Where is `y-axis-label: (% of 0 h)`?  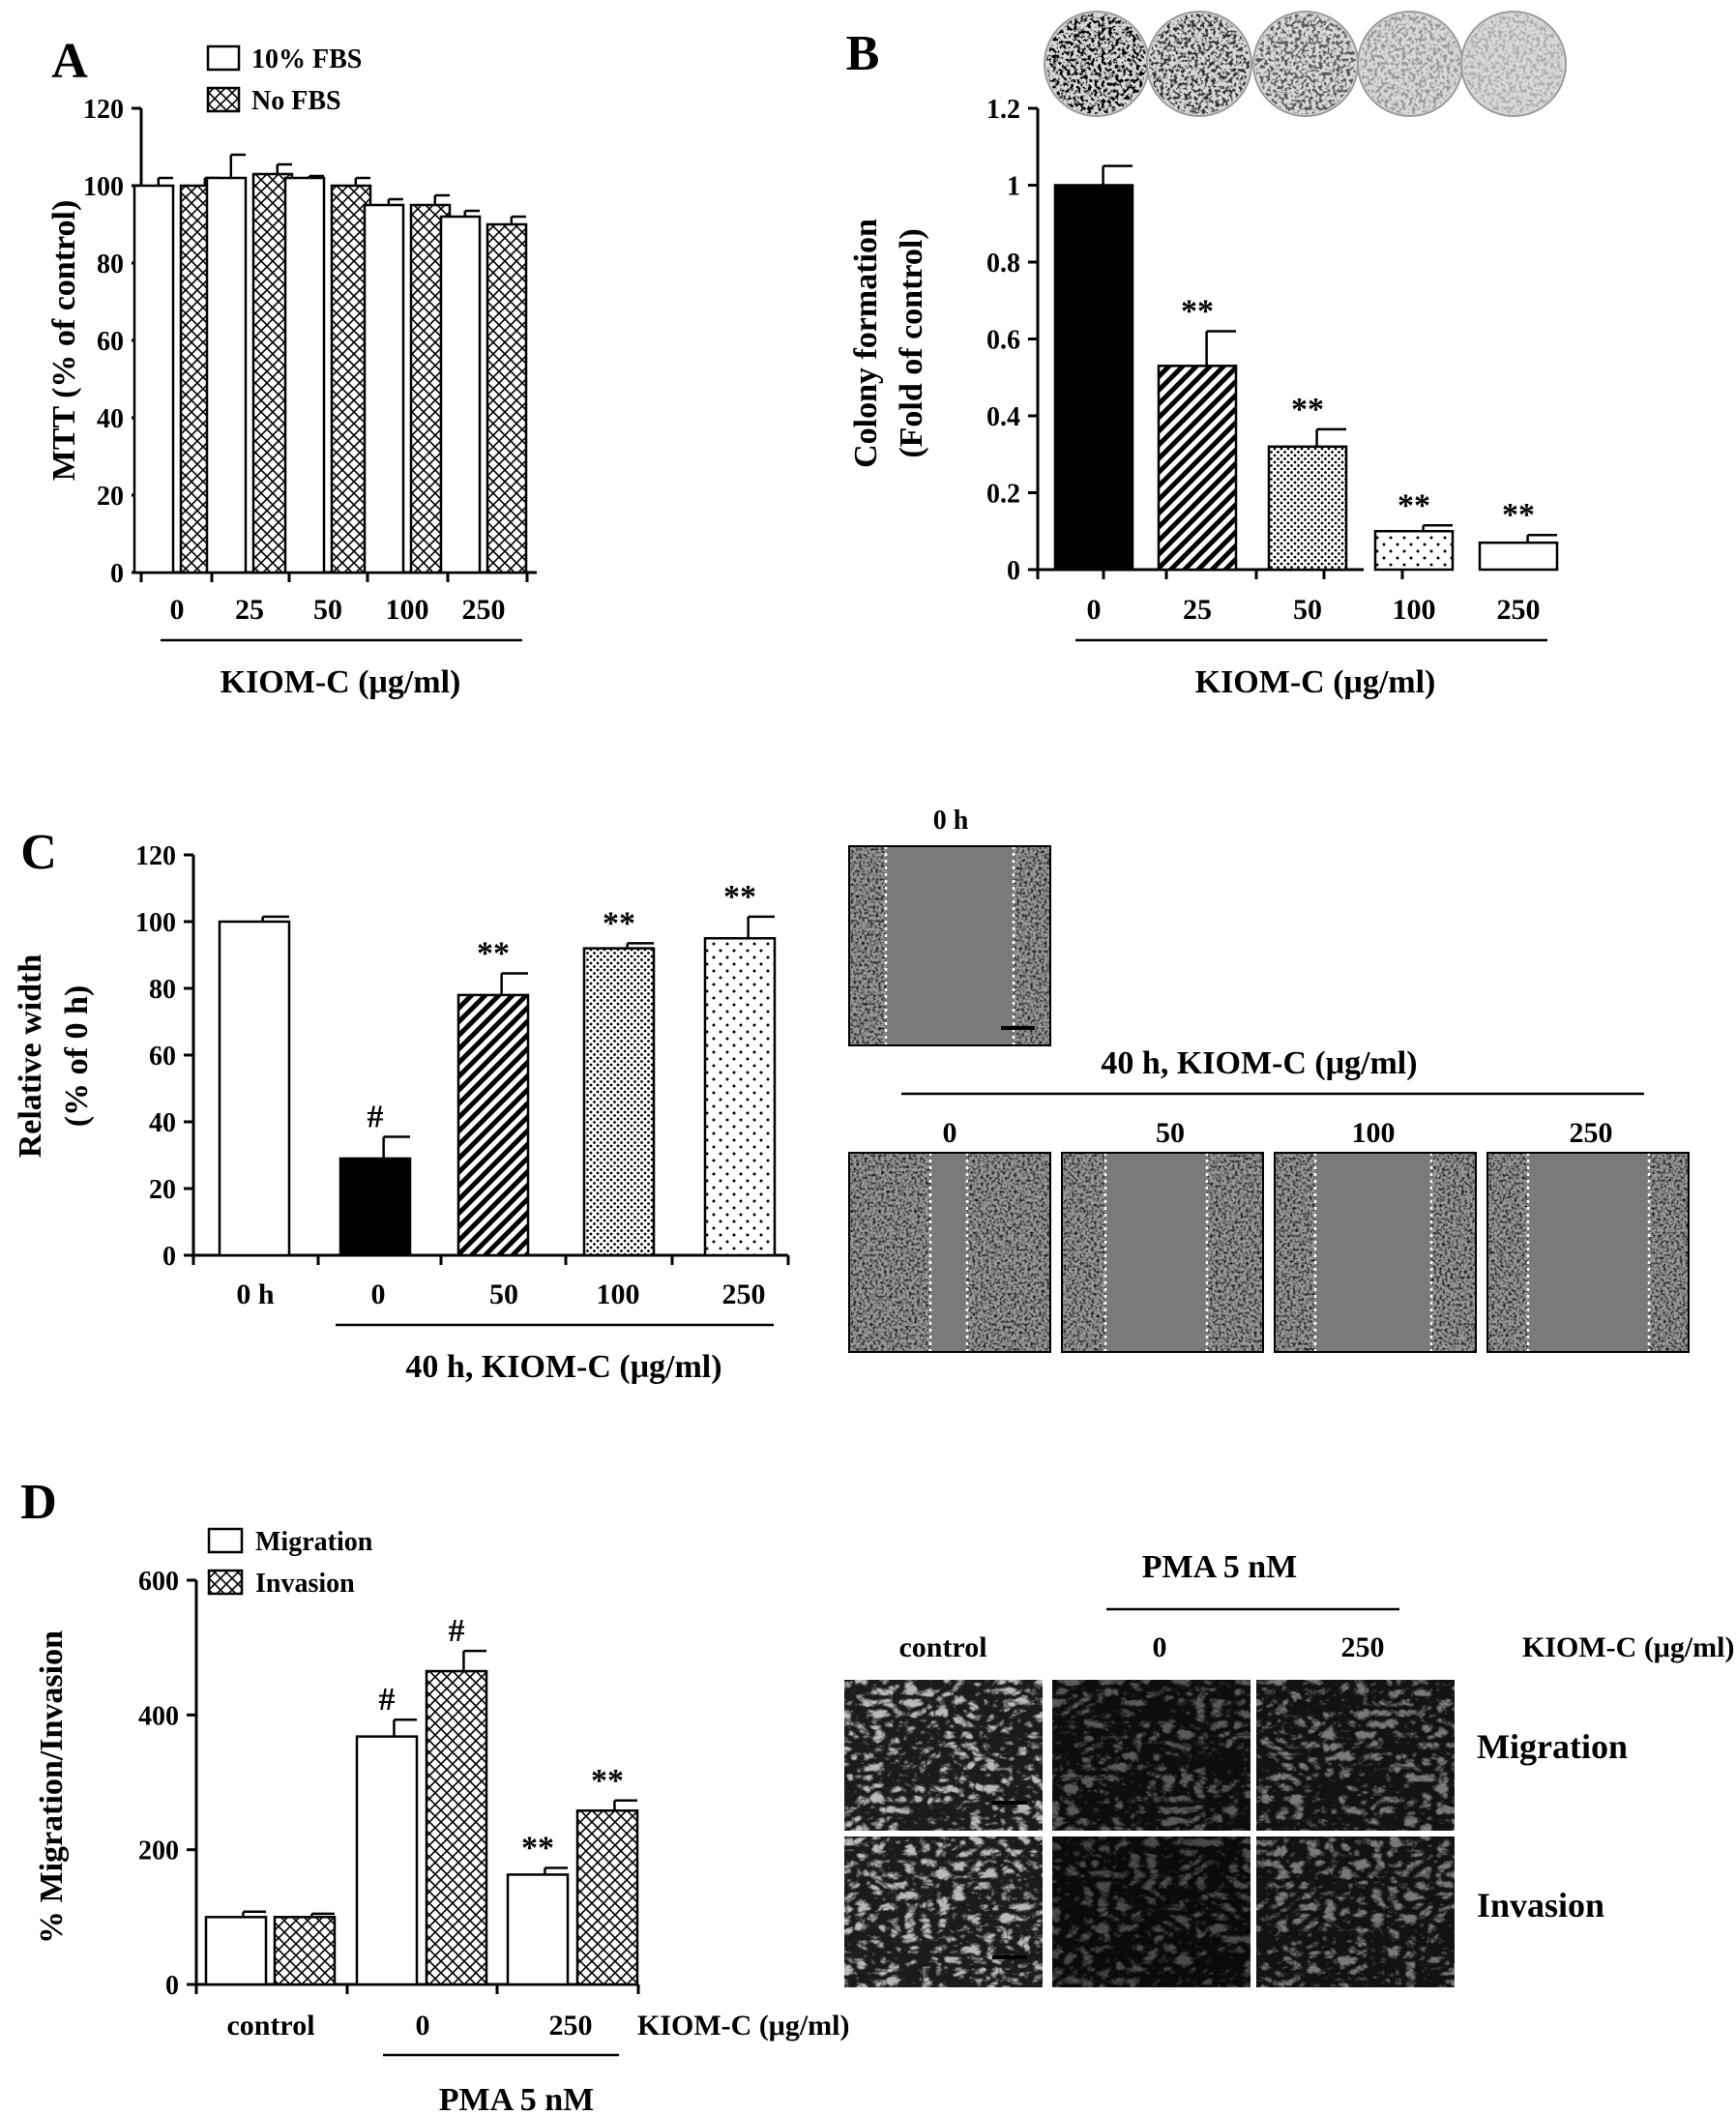 y-axis-label: (% of 0 h) is located at coordinates (77, 1056).